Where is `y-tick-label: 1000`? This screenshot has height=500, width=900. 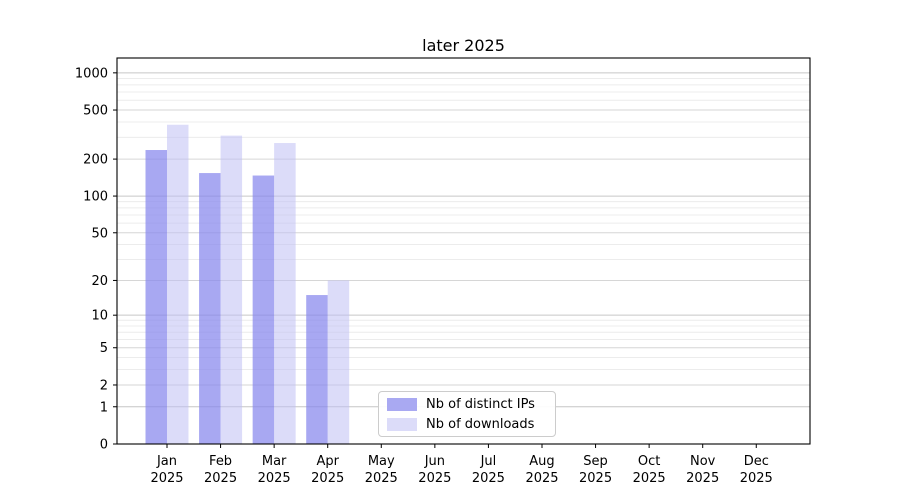
y-tick-label: 1000 is located at coordinates (91, 73).